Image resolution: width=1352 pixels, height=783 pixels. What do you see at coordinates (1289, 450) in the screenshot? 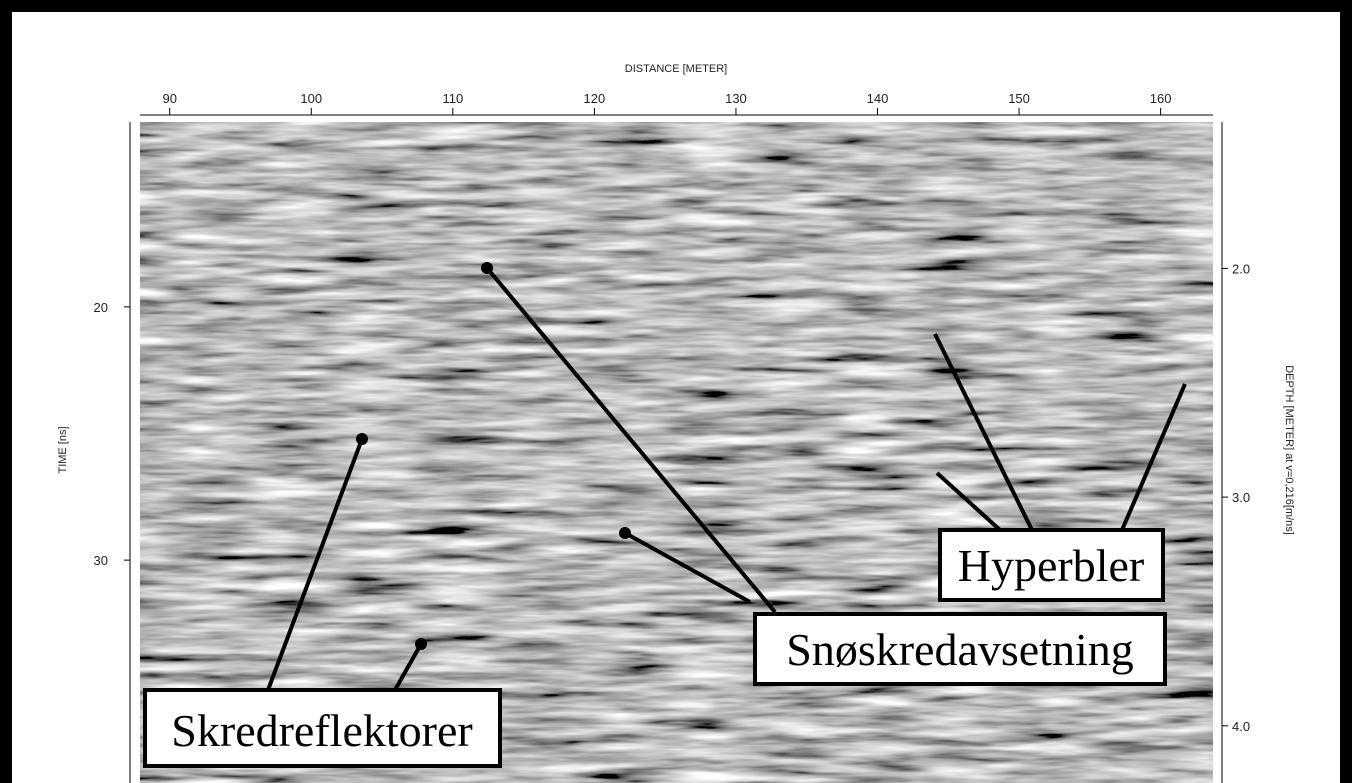
I see `y2-axis-title: DEPTH [METER] at v=0,216[m/ns]` at bounding box center [1289, 450].